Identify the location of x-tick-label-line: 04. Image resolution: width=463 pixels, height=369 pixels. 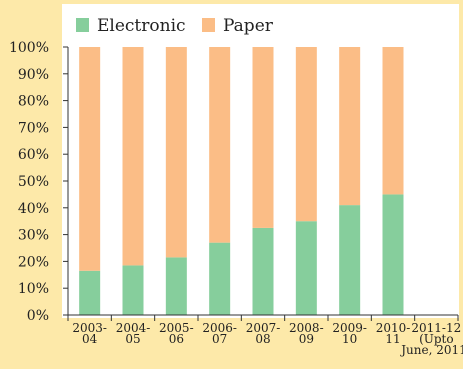
(90, 339).